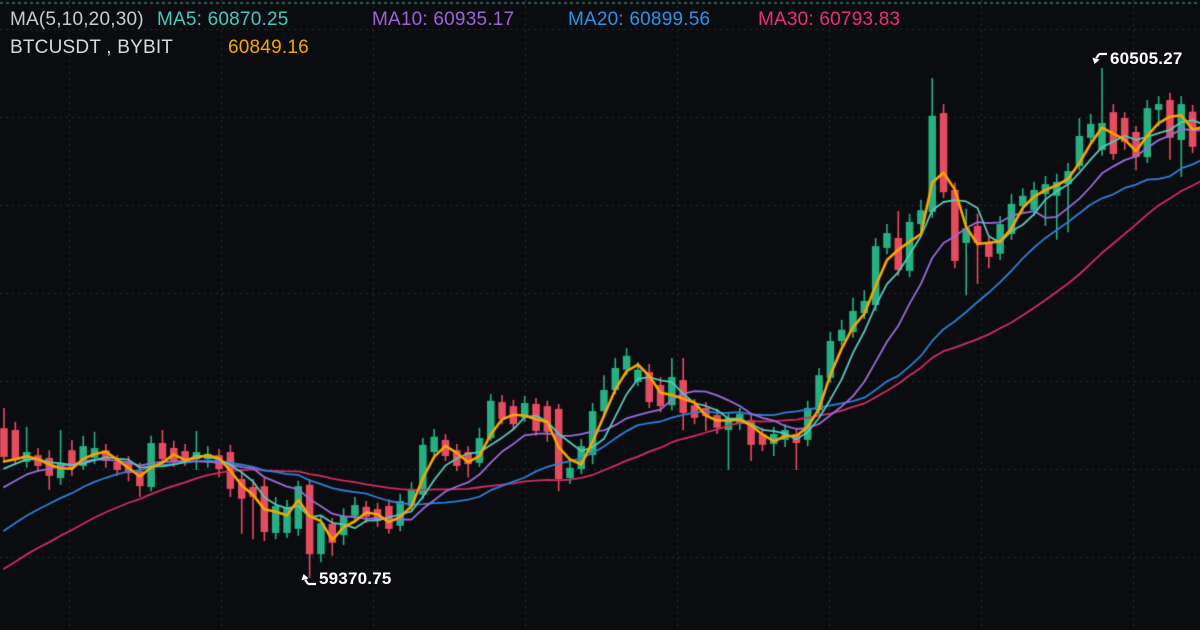 Image resolution: width=1200 pixels, height=630 pixels. What do you see at coordinates (1146, 58) in the screenshot?
I see `high-price-value: 60505.27` at bounding box center [1146, 58].